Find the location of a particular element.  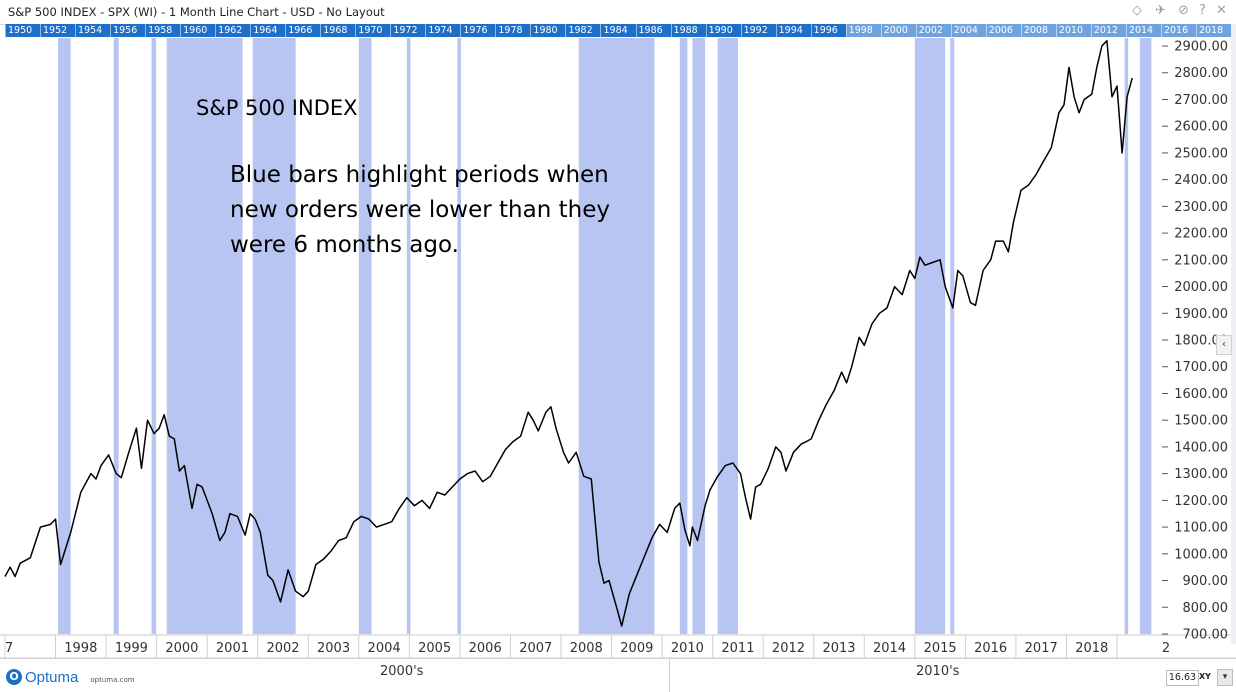

year-strip-label: 1976 is located at coordinates (477, 30).